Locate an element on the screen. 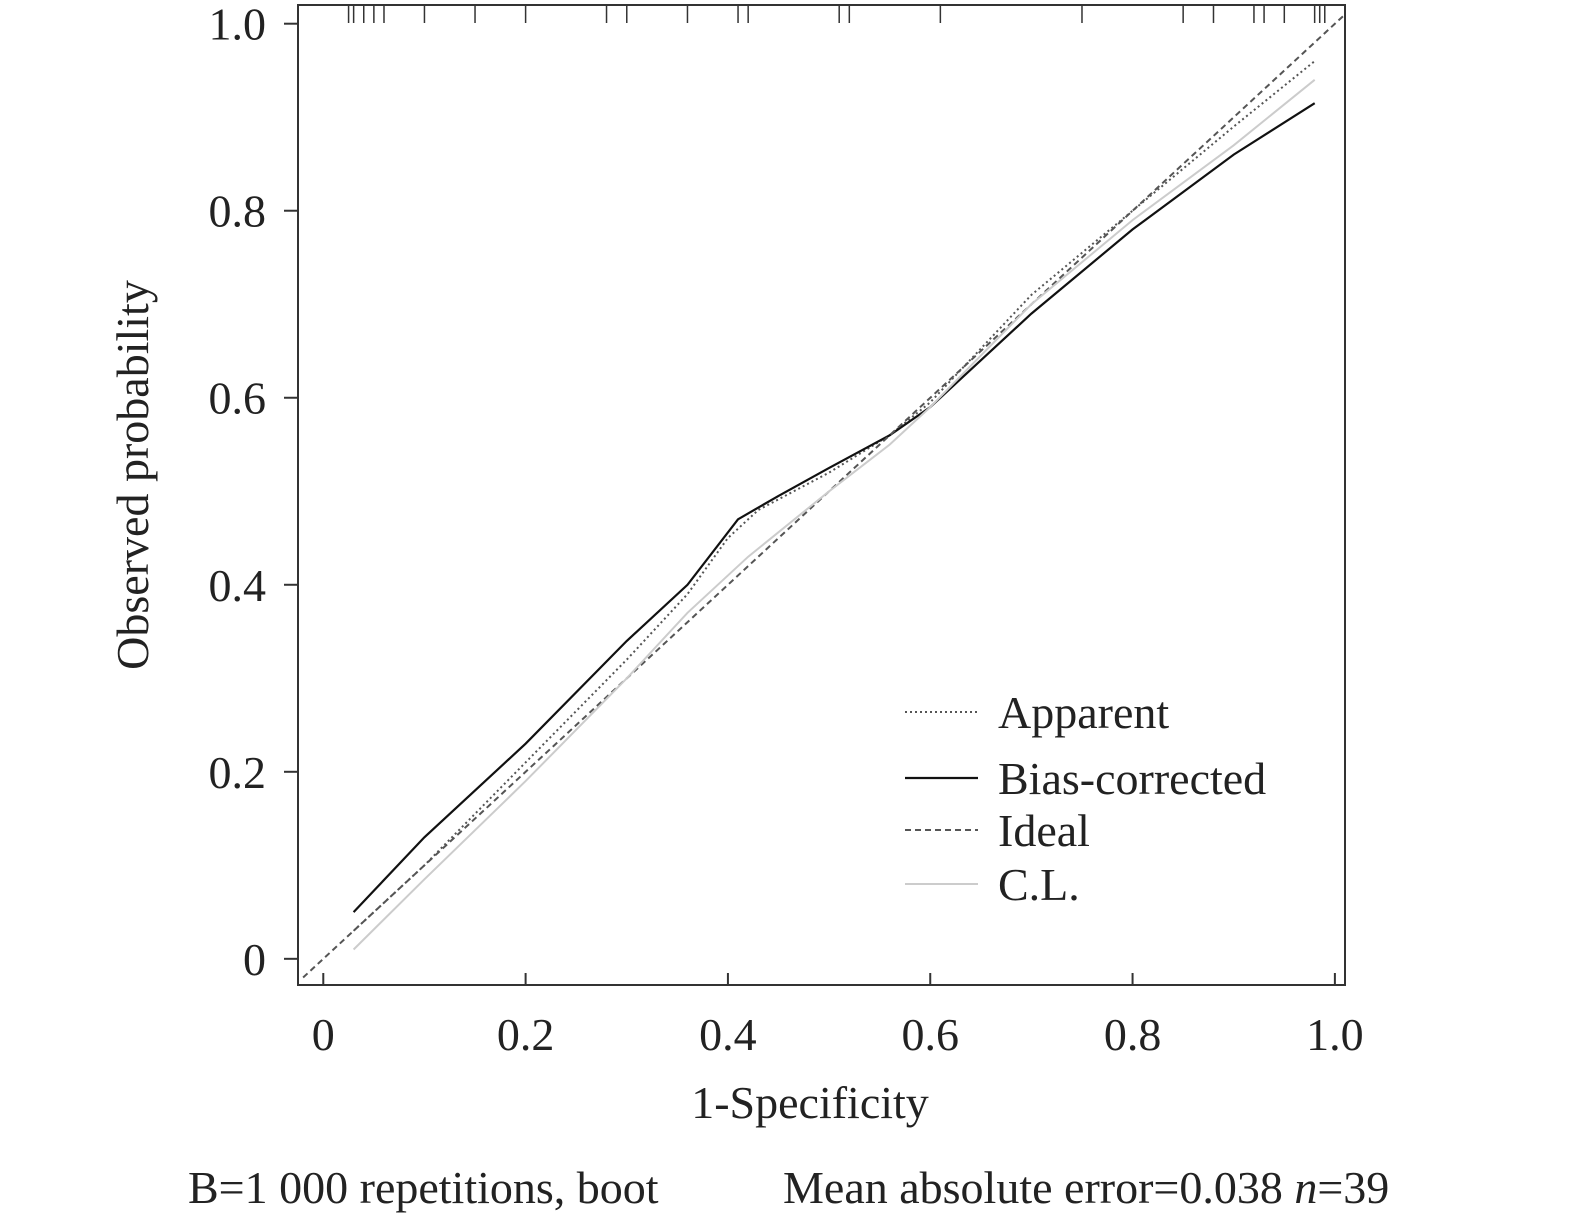 The height and width of the screenshot is (1224, 1575). footer-repetitions: B=1 000 repetitions, boot is located at coordinates (423, 1187).